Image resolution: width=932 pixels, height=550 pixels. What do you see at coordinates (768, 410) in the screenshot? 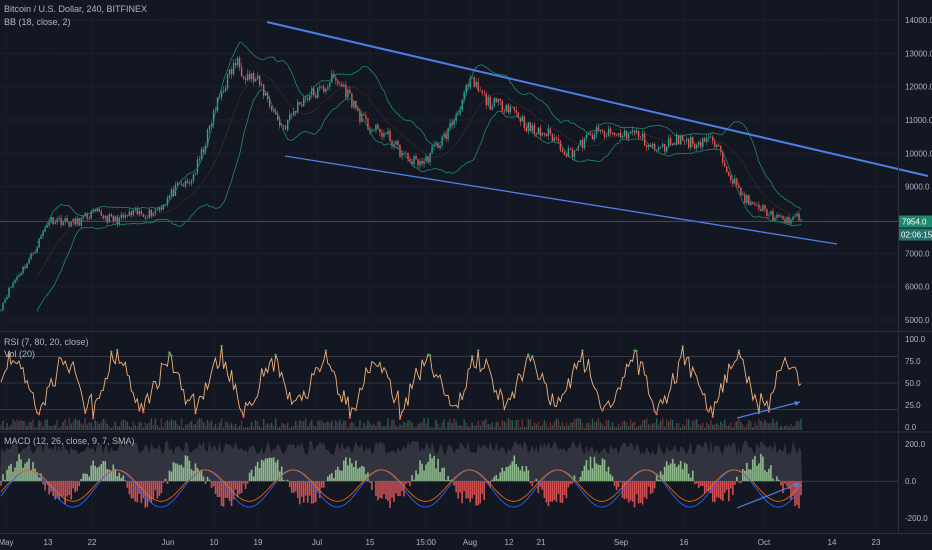
I see `rsi-divergence-line` at bounding box center [768, 410].